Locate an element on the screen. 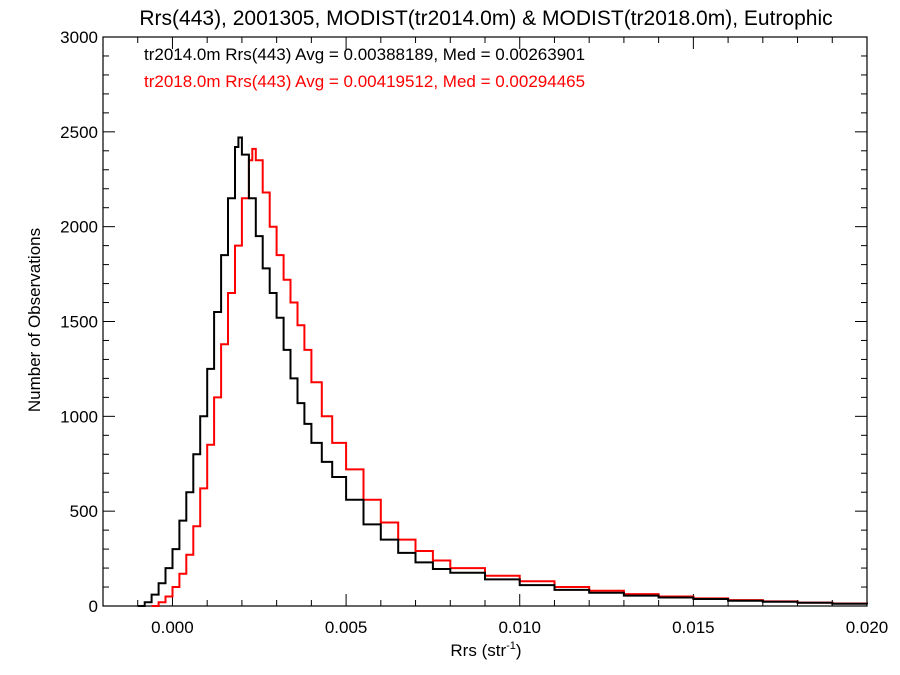 This screenshot has width=900, height=675. y-tick-label: 2500 is located at coordinates (79, 132).